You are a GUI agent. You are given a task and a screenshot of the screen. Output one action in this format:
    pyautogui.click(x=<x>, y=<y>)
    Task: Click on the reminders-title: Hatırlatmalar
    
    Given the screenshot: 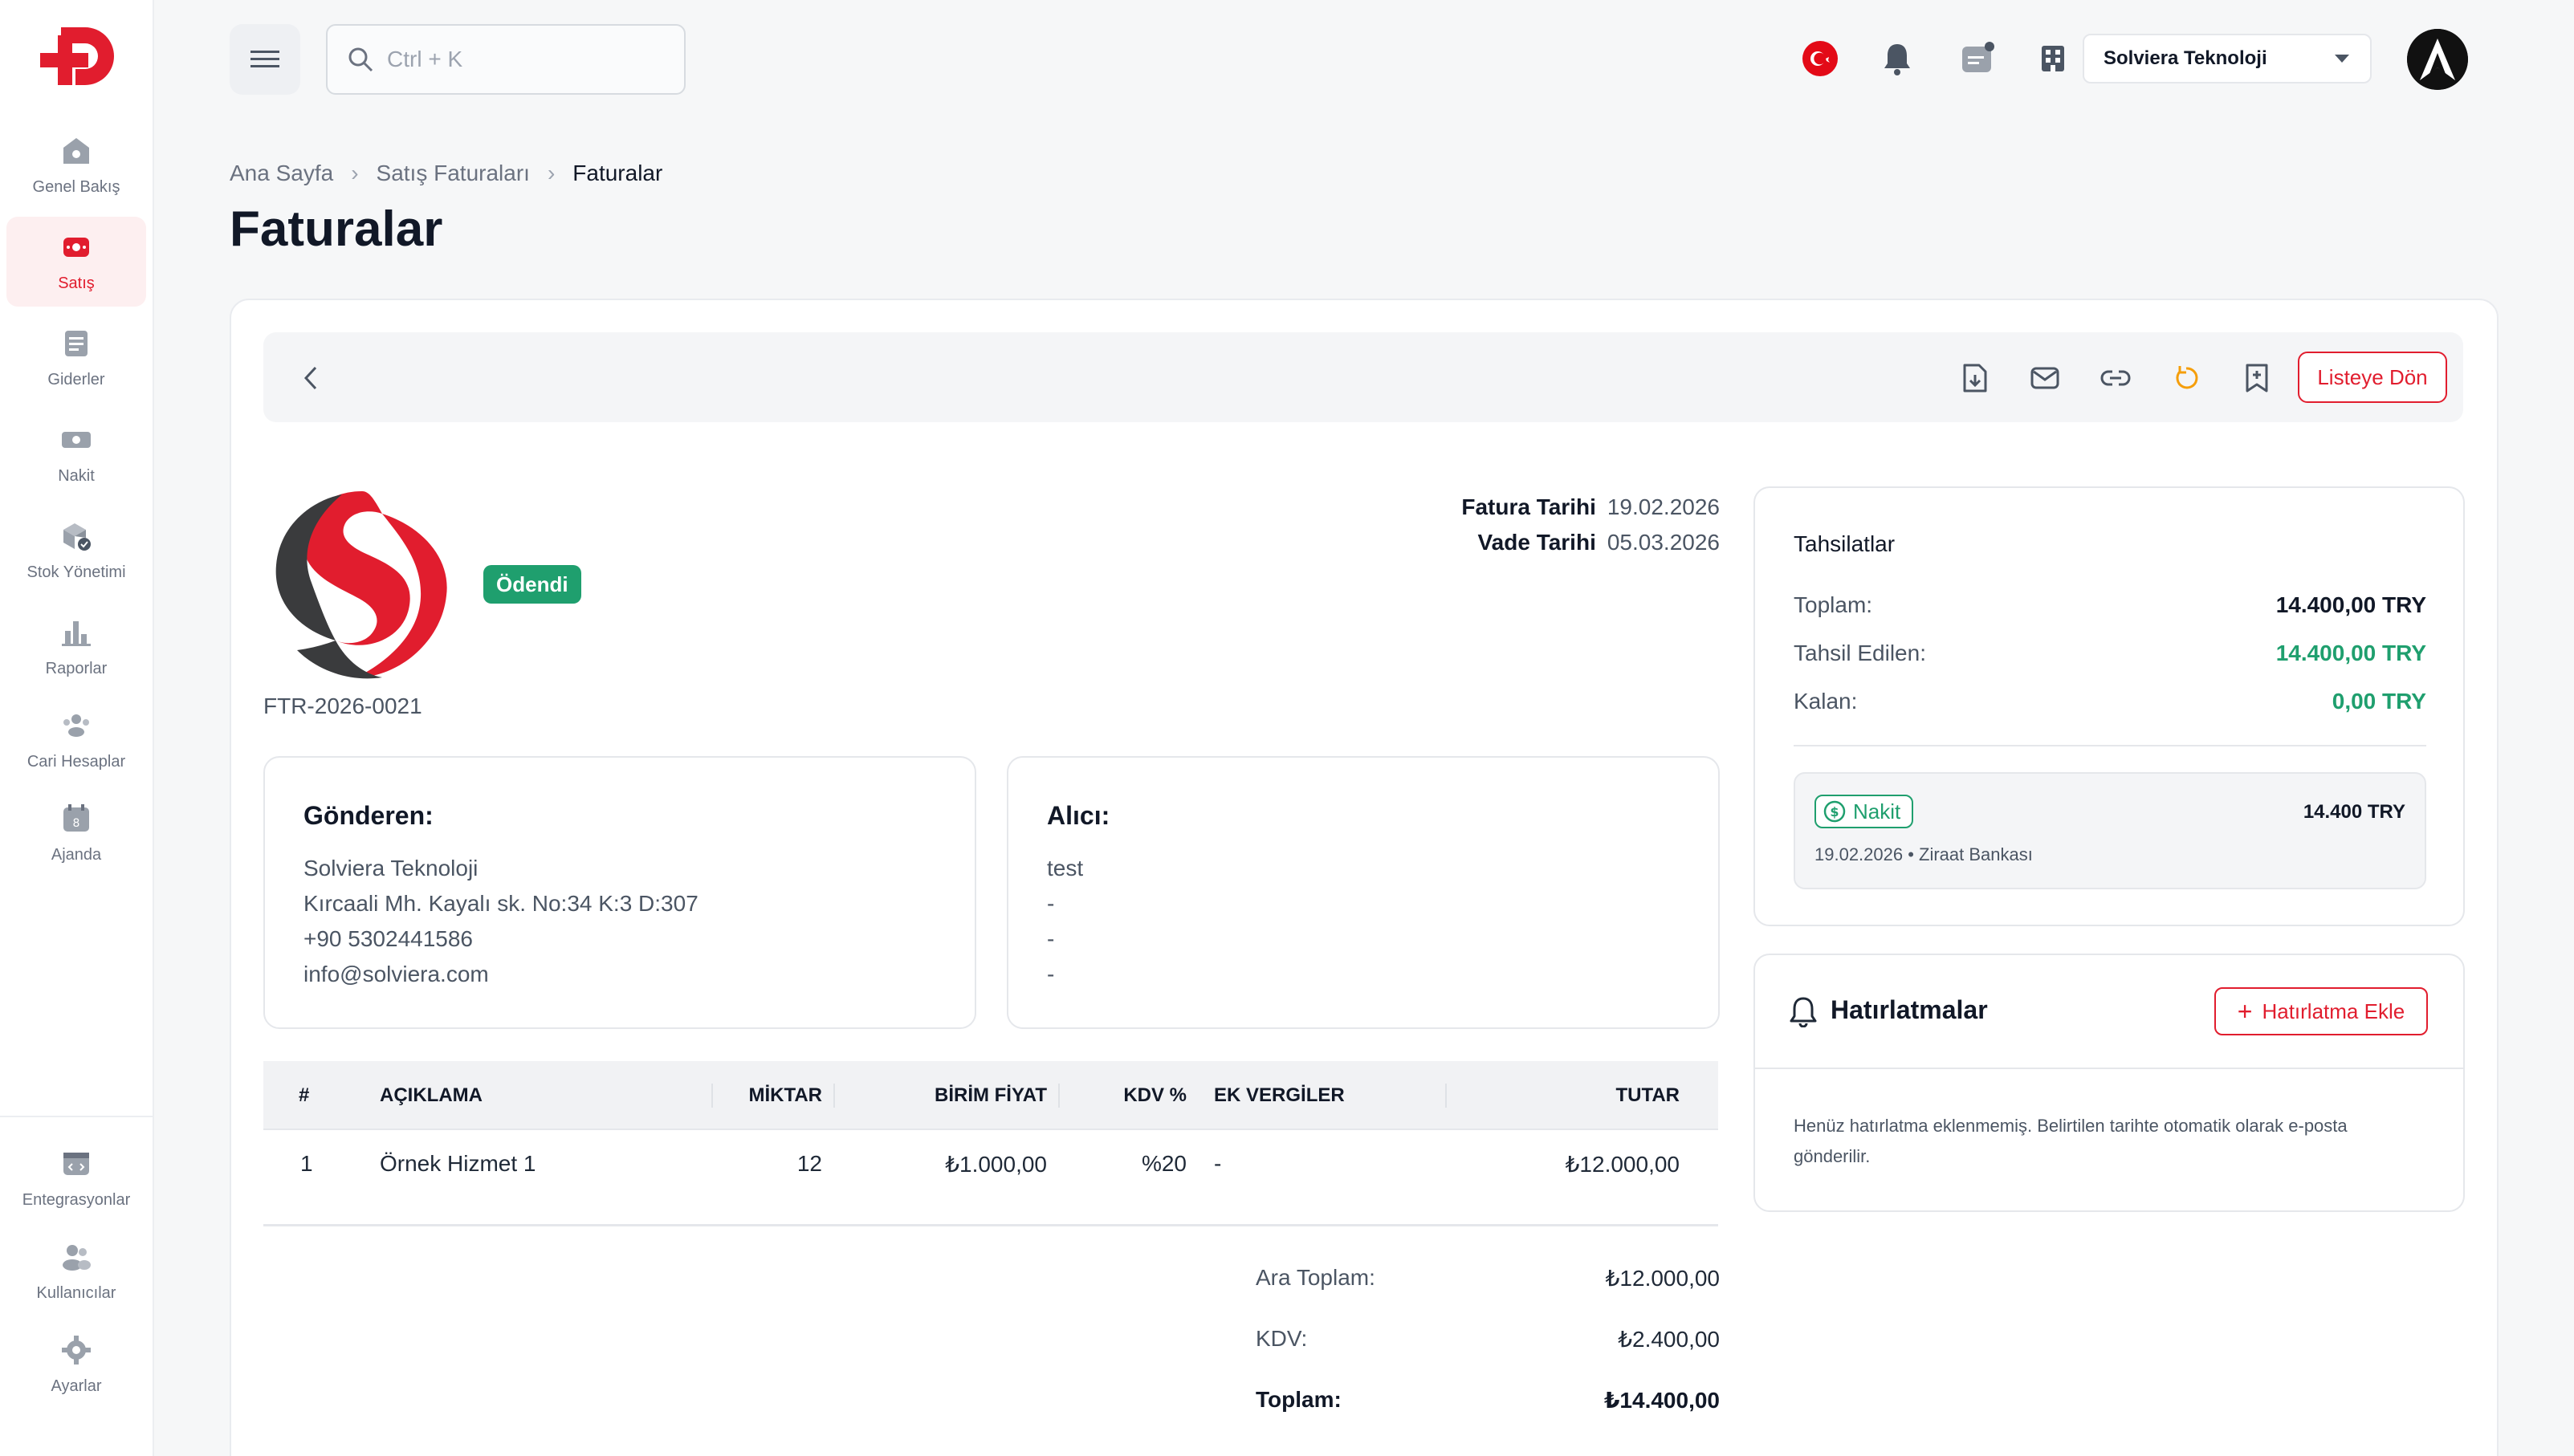 What is the action you would take?
    pyautogui.click(x=1909, y=1010)
    